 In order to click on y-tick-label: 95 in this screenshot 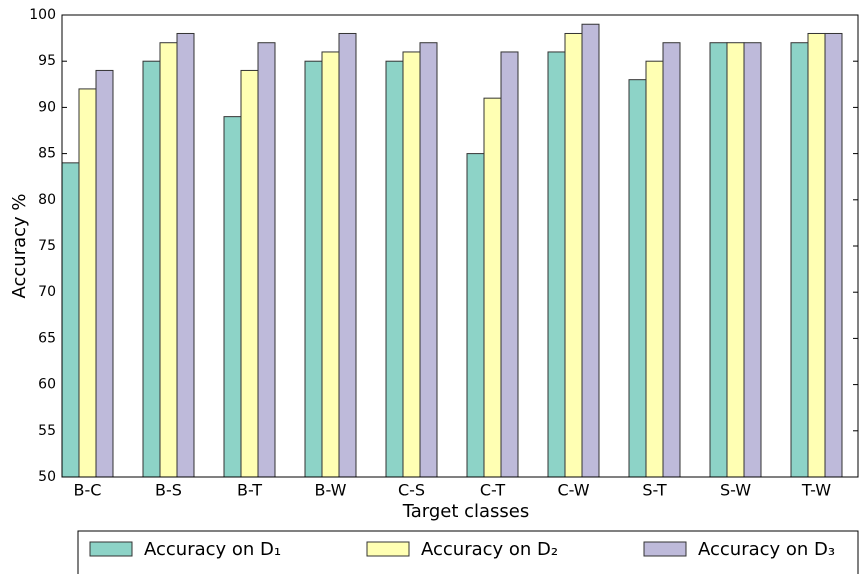, I will do `click(47, 61)`.